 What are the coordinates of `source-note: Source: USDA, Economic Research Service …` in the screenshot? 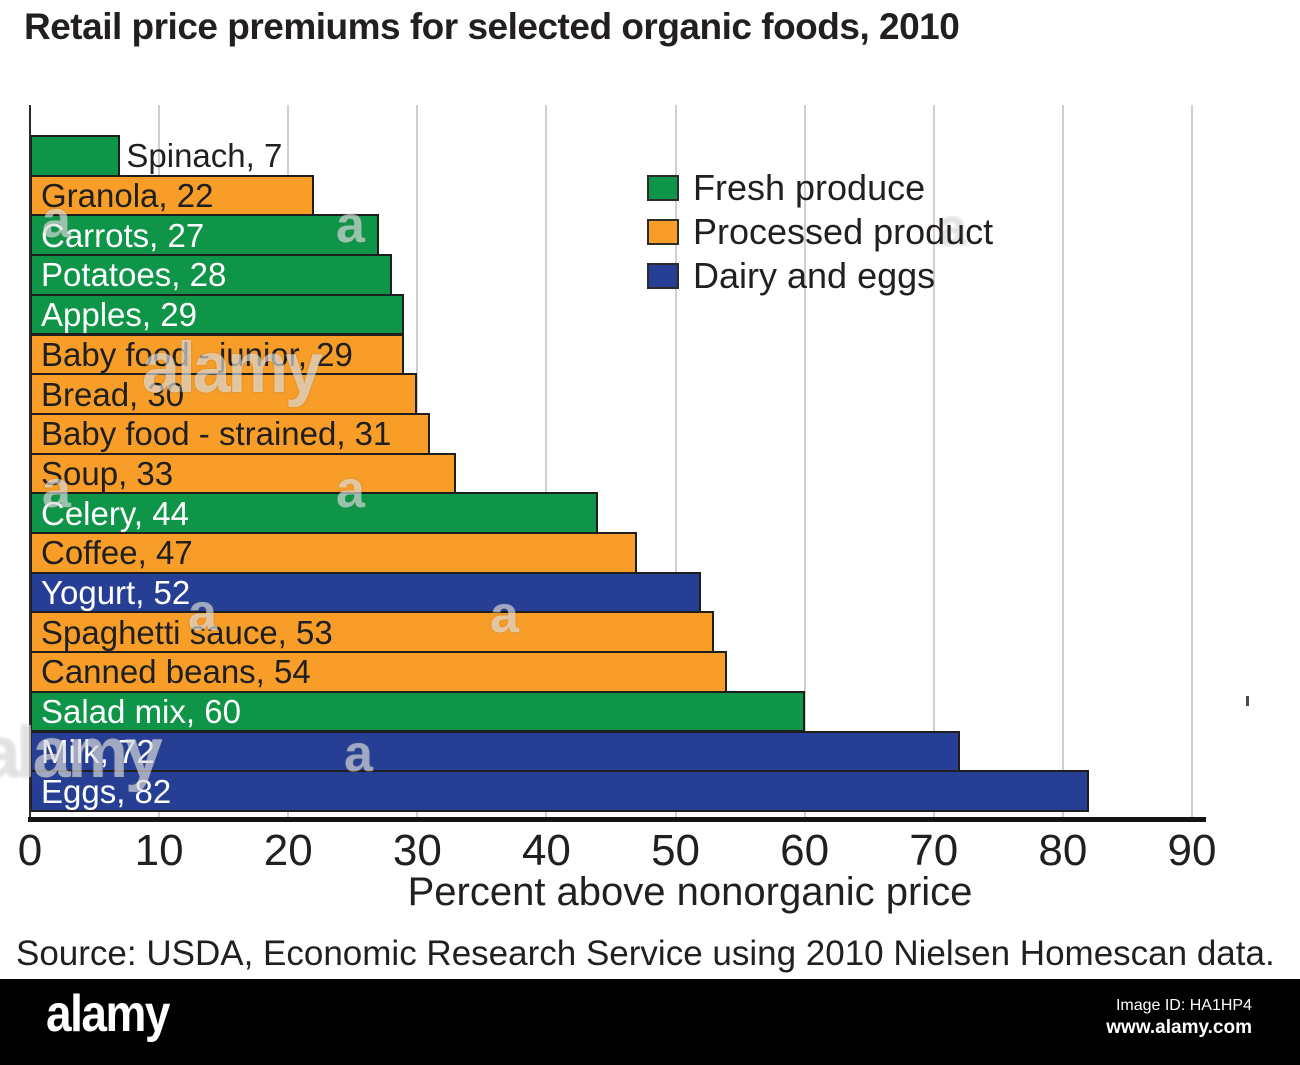 It's located at (645, 953).